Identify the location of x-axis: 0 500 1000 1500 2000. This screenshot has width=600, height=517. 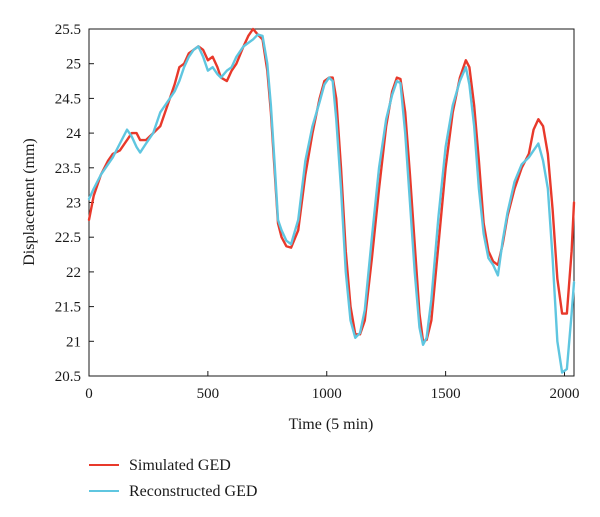
(332, 386).